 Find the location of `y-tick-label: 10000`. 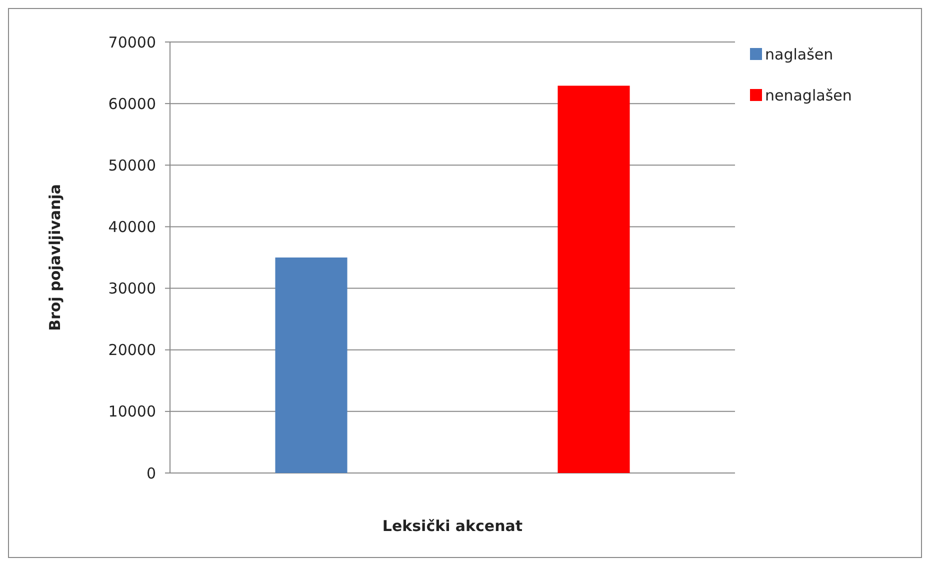

y-tick-label: 10000 is located at coordinates (132, 411).